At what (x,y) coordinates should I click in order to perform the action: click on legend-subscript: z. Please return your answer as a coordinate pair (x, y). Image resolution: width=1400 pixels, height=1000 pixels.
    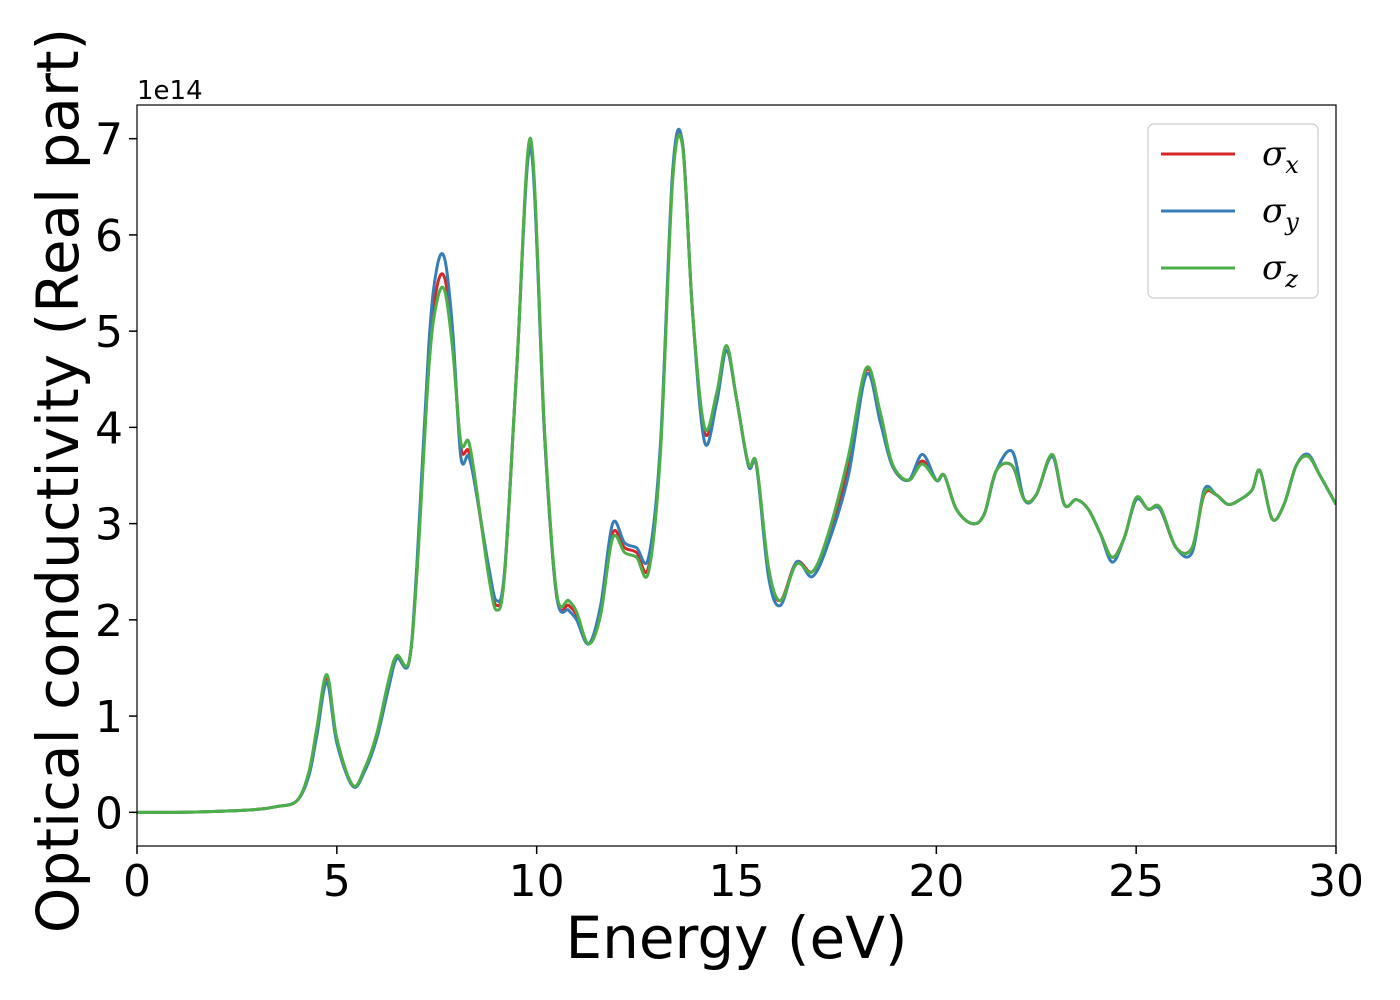
    Looking at the image, I should click on (1291, 279).